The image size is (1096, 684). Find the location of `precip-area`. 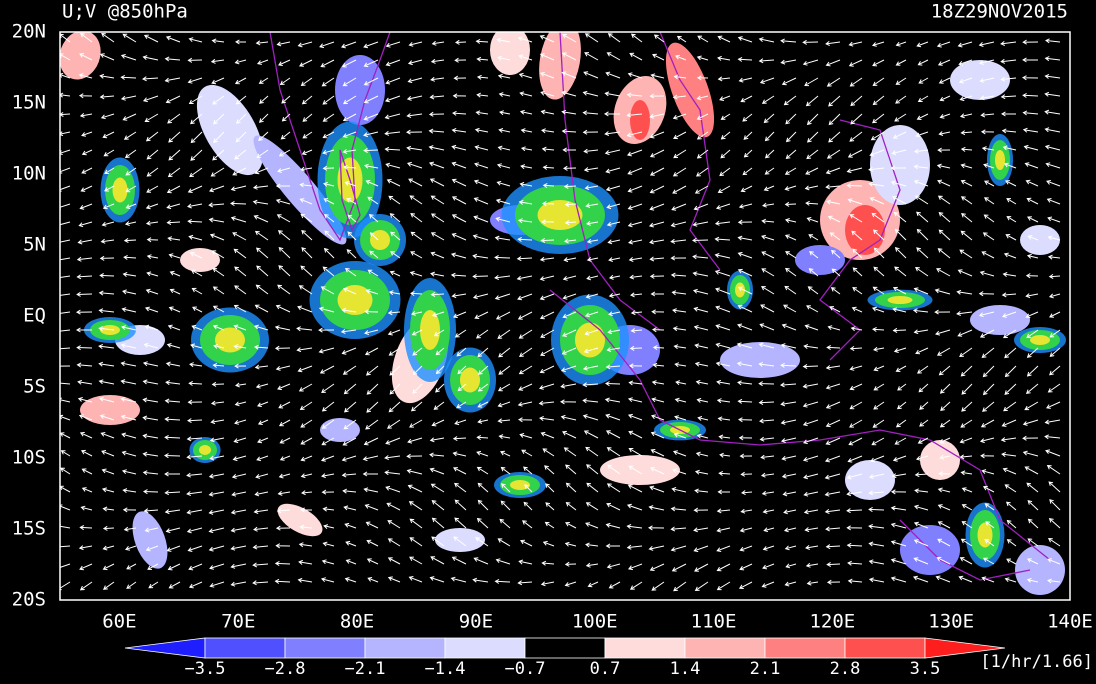

precip-area is located at coordinates (900, 300).